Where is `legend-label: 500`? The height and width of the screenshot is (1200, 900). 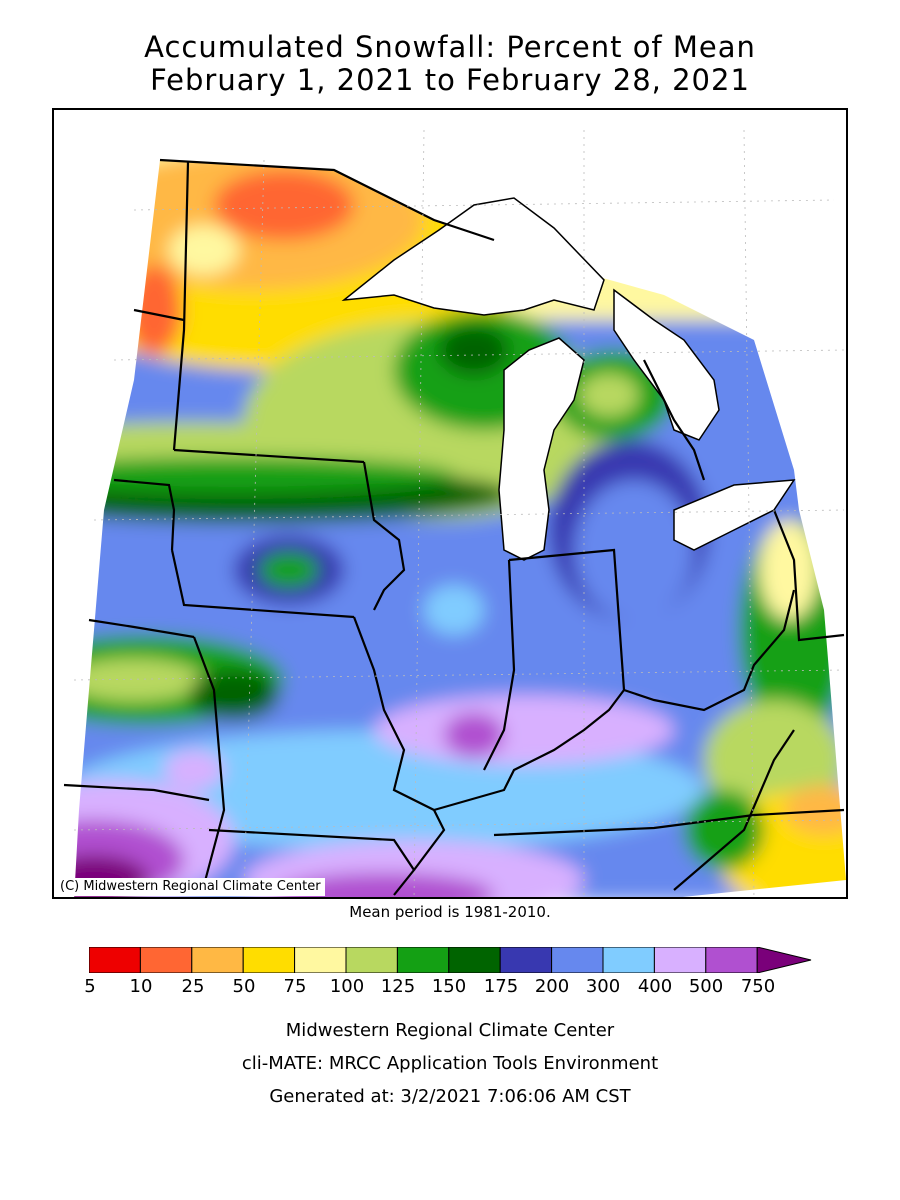 legend-label: 500 is located at coordinates (706, 986).